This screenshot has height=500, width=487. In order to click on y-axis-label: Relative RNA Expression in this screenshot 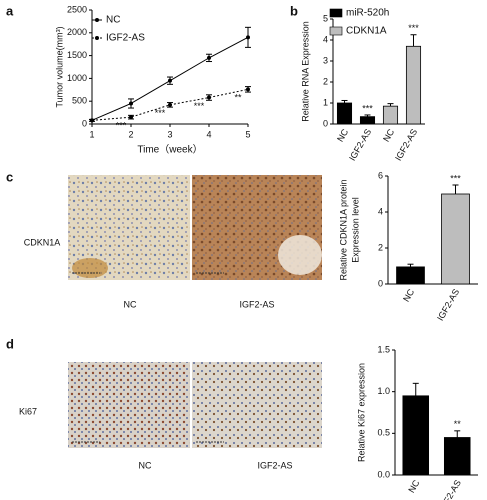, I will do `click(305, 71)`.